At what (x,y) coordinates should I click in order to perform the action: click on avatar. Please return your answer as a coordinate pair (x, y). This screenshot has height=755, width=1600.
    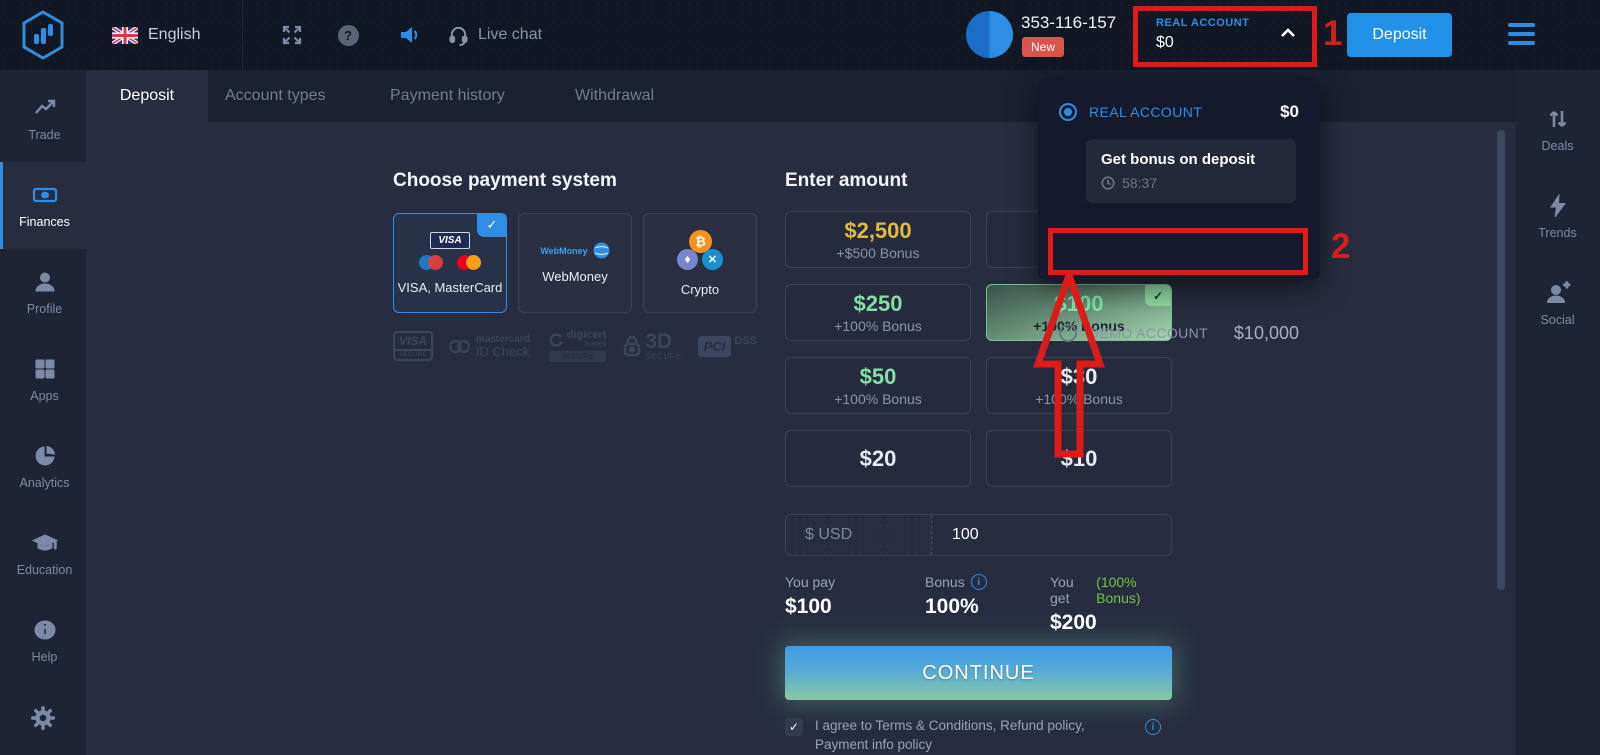
    Looking at the image, I should click on (989, 34).